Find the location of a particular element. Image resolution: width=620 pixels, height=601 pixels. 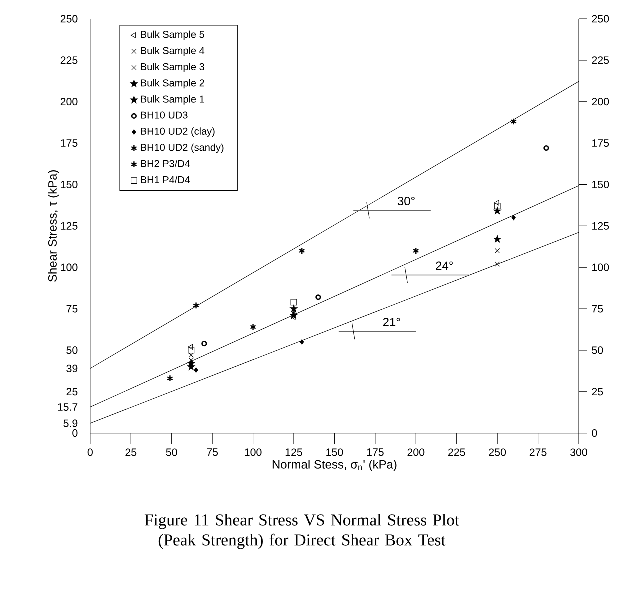

y-tick-label: 75 is located at coordinates (72, 309).